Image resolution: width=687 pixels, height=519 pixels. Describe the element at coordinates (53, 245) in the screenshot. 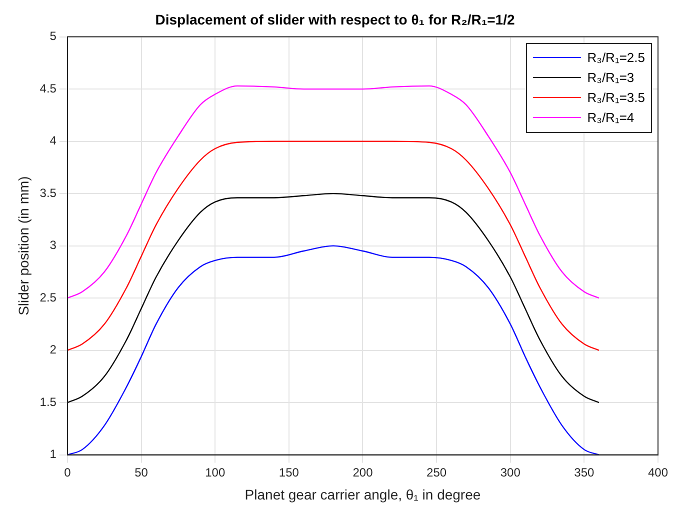

I see `y-tick-label: 3` at that location.